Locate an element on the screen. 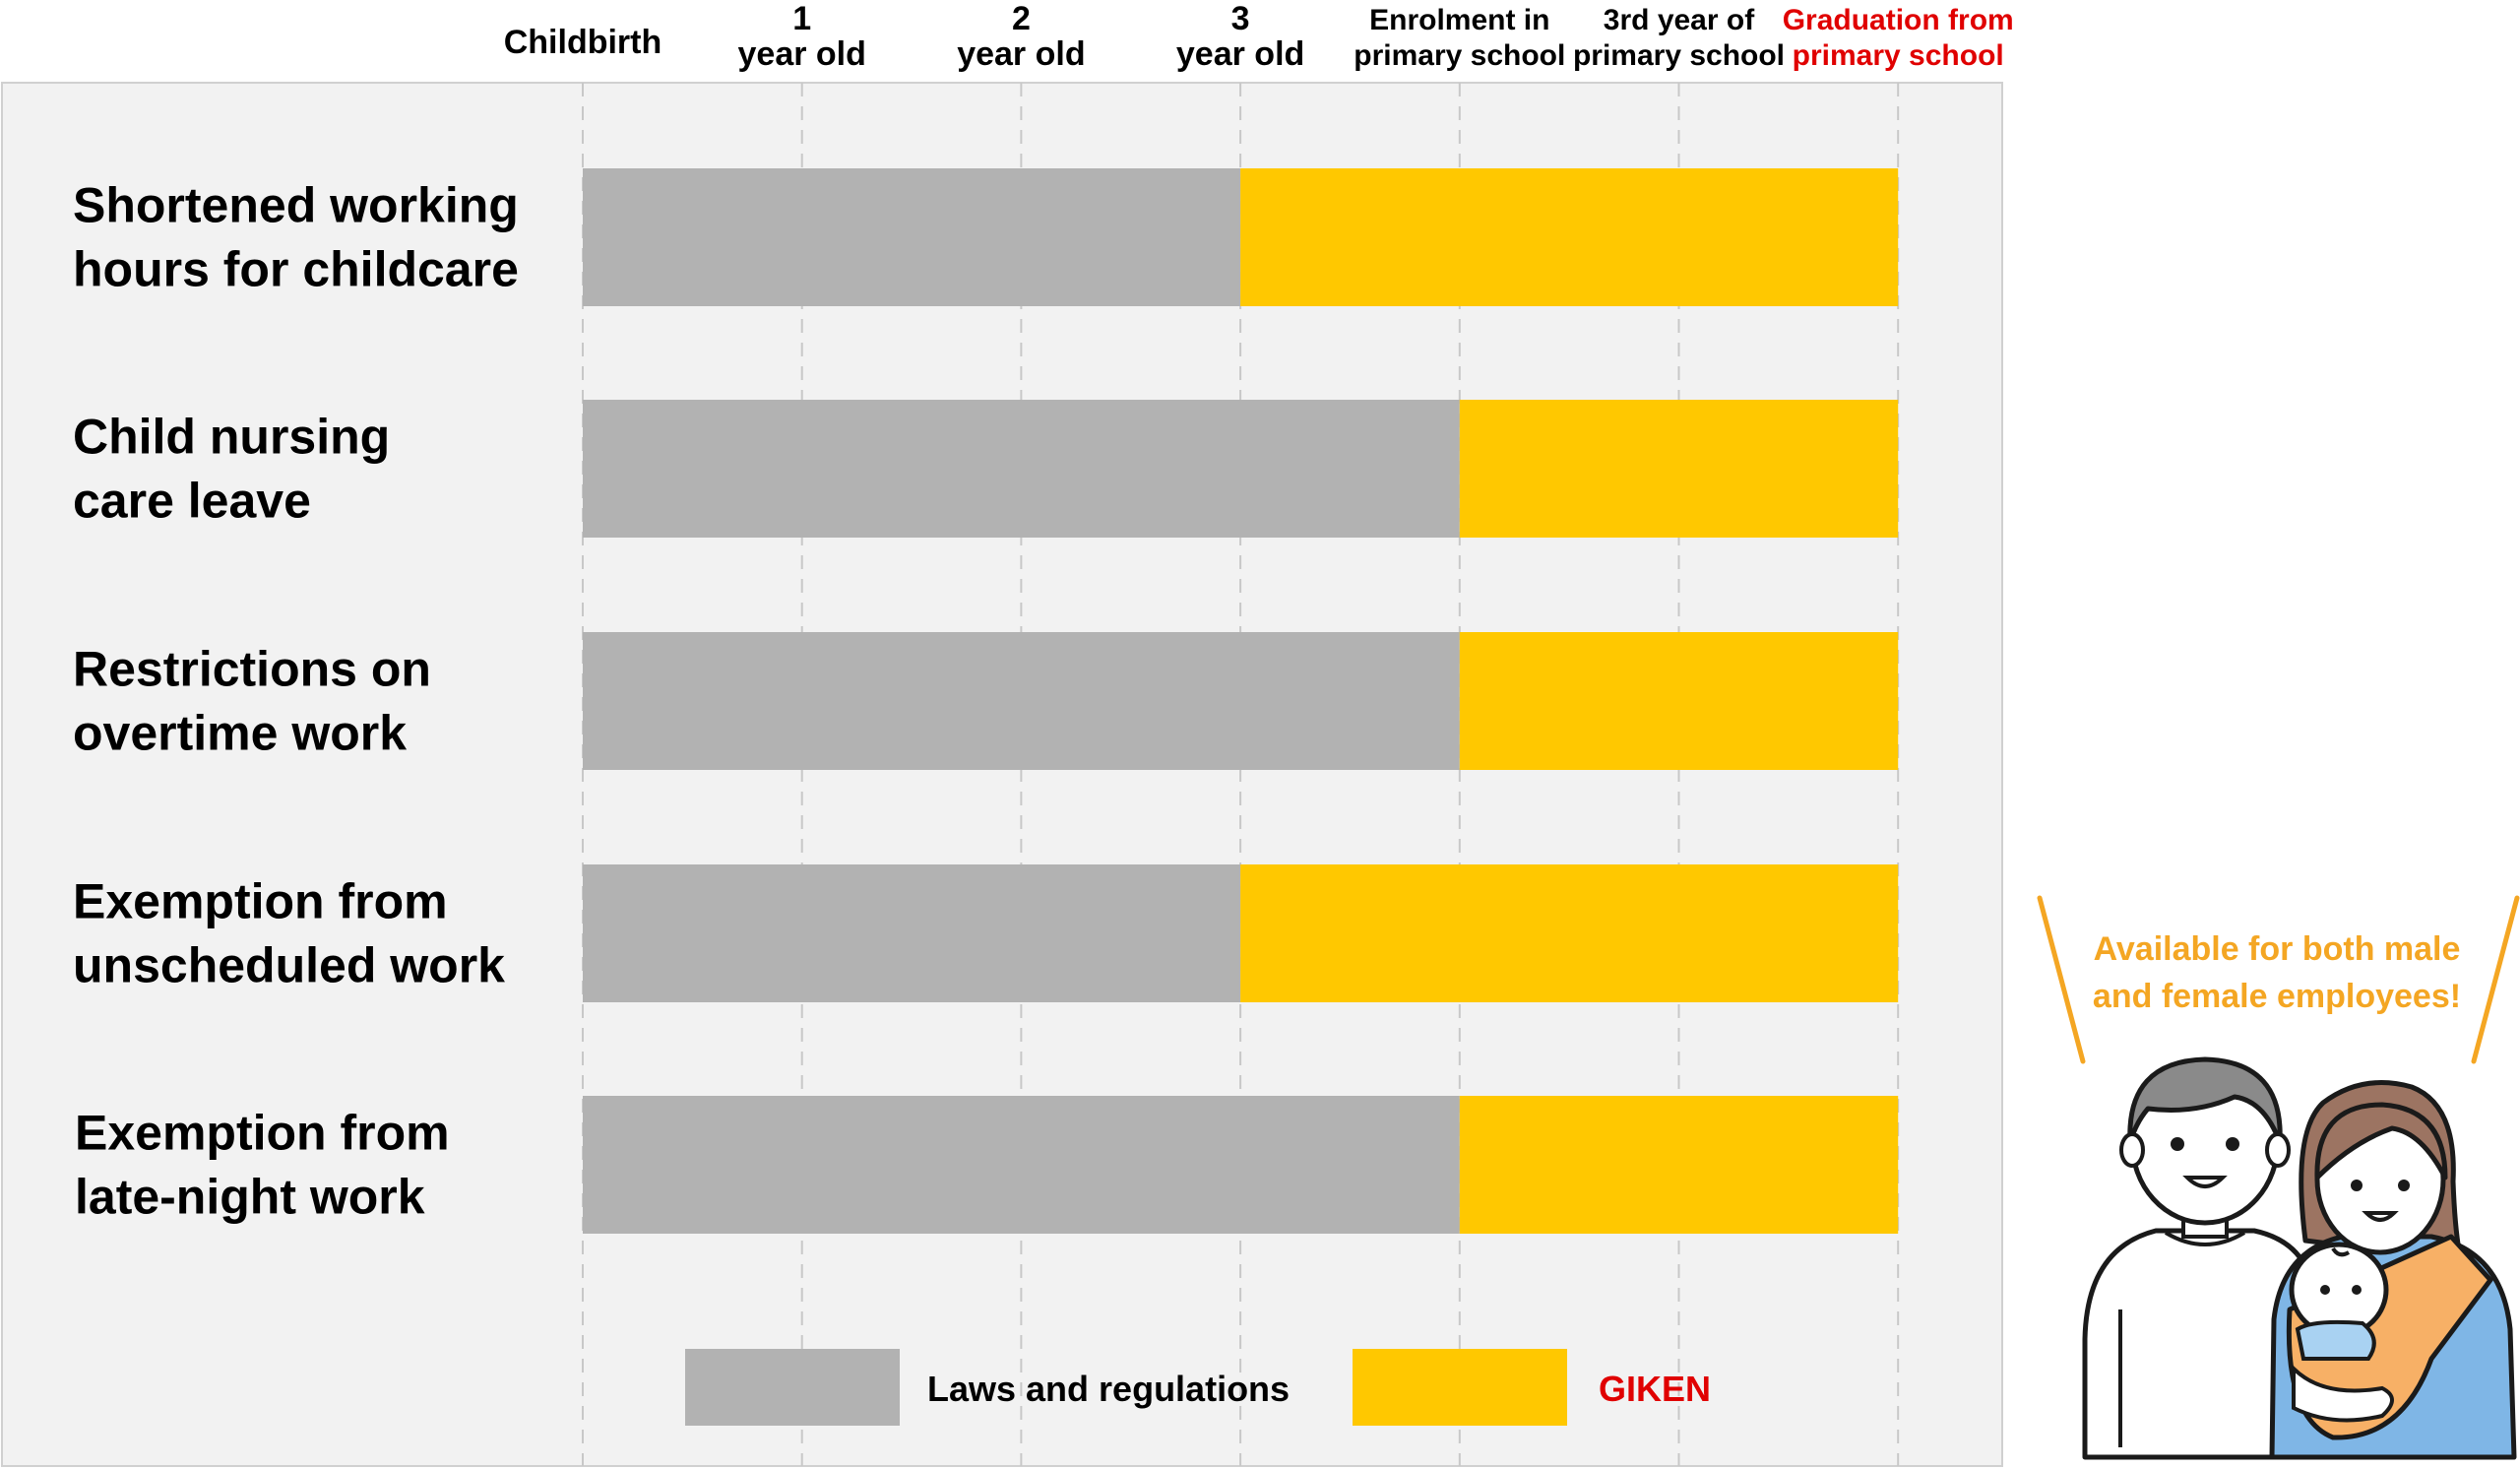 The width and height of the screenshot is (2520, 1468). callout-line-2: and female employees! is located at coordinates (2277, 997).